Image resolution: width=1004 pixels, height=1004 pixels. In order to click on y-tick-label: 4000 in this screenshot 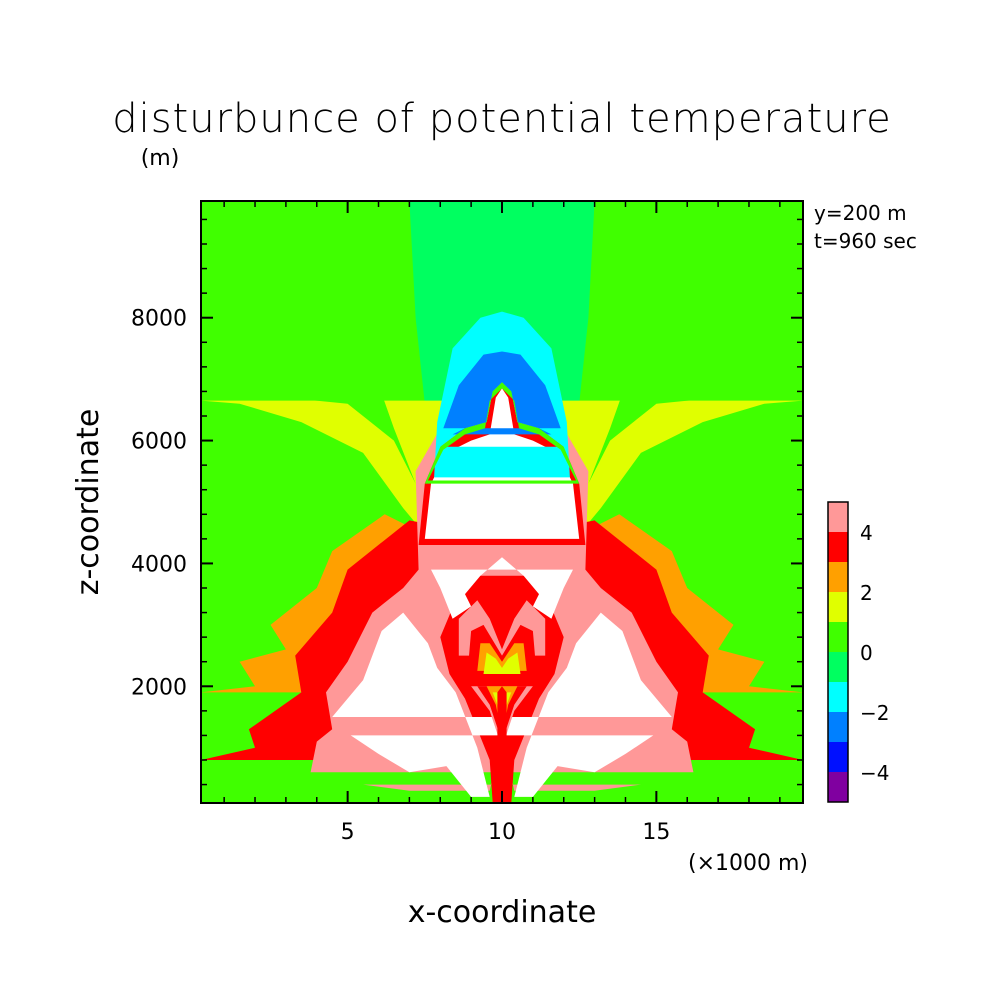, I will do `click(159, 564)`.